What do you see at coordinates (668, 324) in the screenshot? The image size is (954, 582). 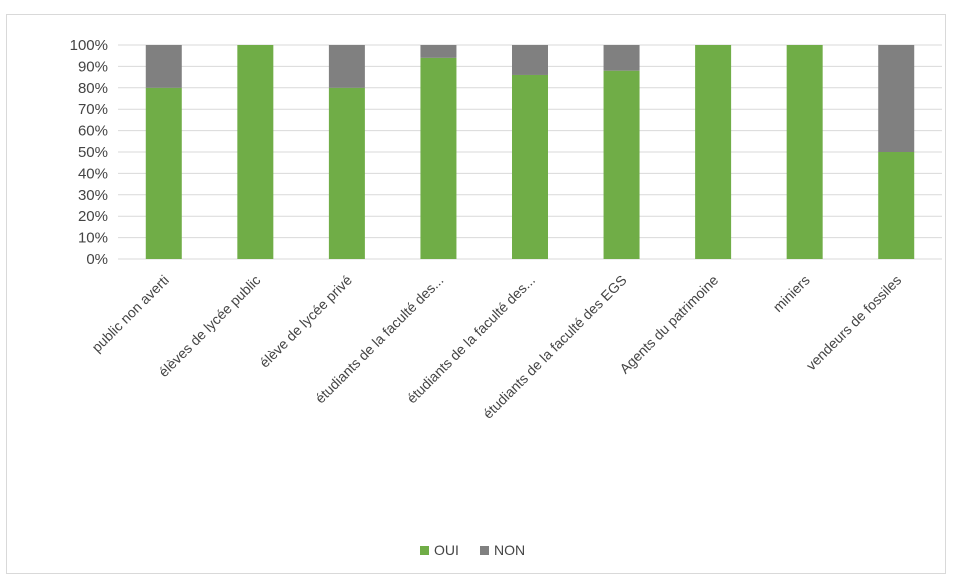 I see `x-tick-label: Agents du patrimoine` at bounding box center [668, 324].